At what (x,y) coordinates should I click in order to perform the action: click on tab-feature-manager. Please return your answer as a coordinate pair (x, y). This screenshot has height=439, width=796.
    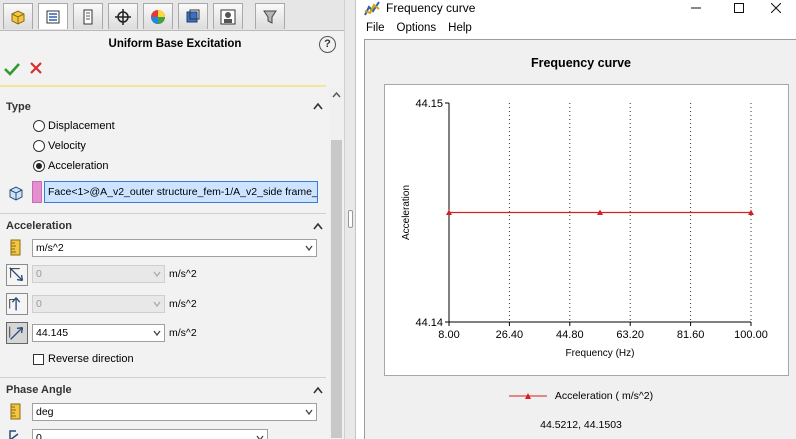
    Looking at the image, I should click on (53, 16).